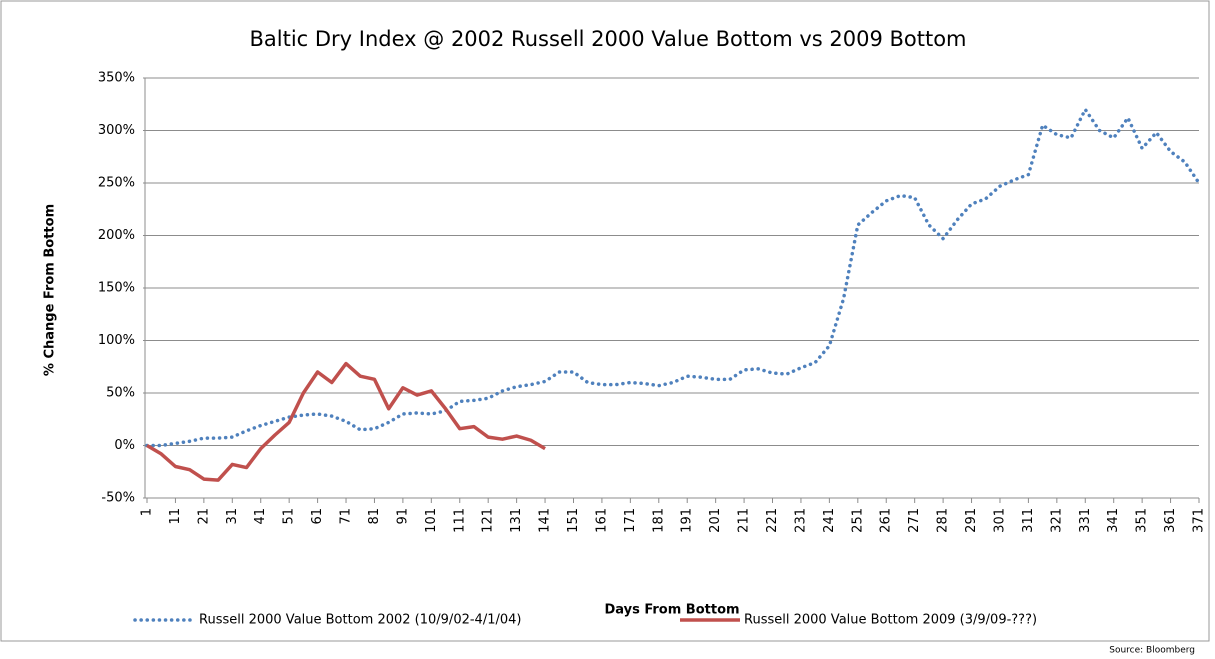  I want to click on x-tick-label: 251, so click(857, 520).